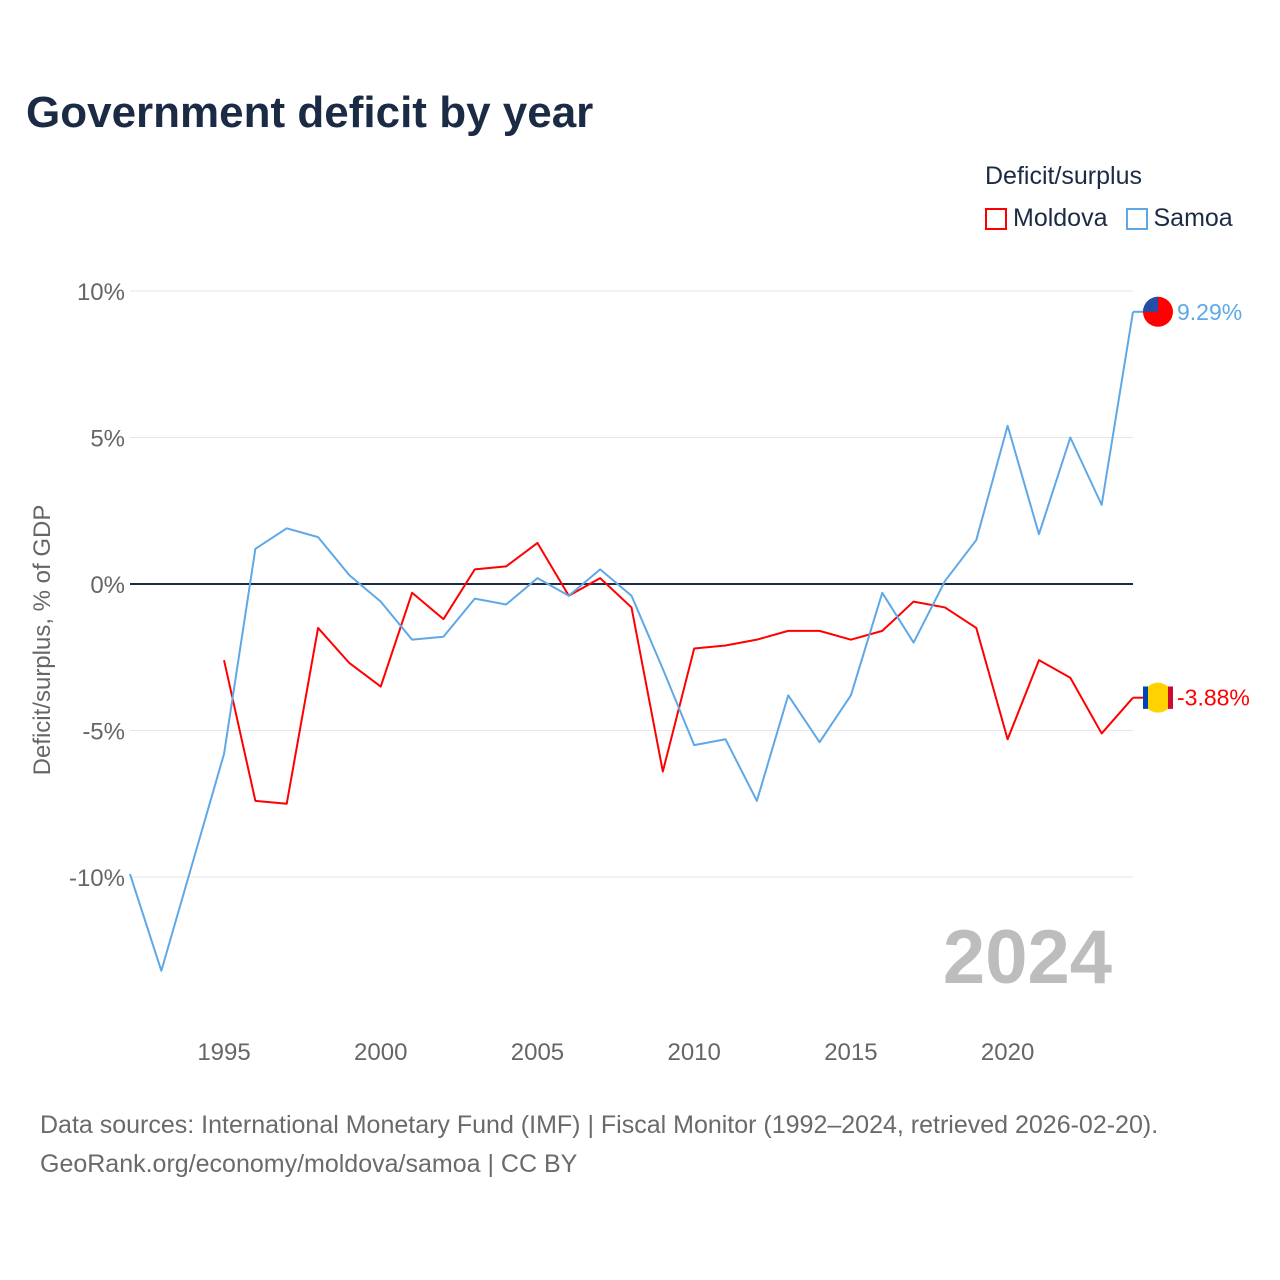  What do you see at coordinates (107, 439) in the screenshot?
I see `y-tick-label: 5%` at bounding box center [107, 439].